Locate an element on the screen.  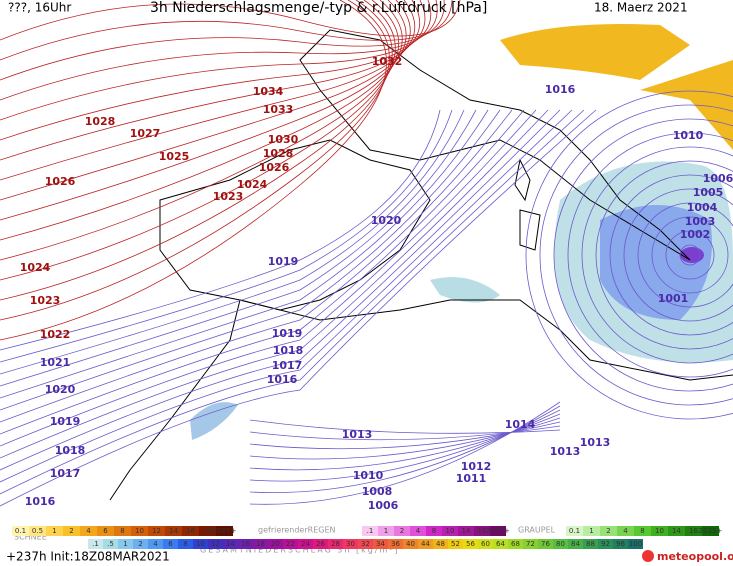
legend-tick: 80 is located at coordinates (560, 544).